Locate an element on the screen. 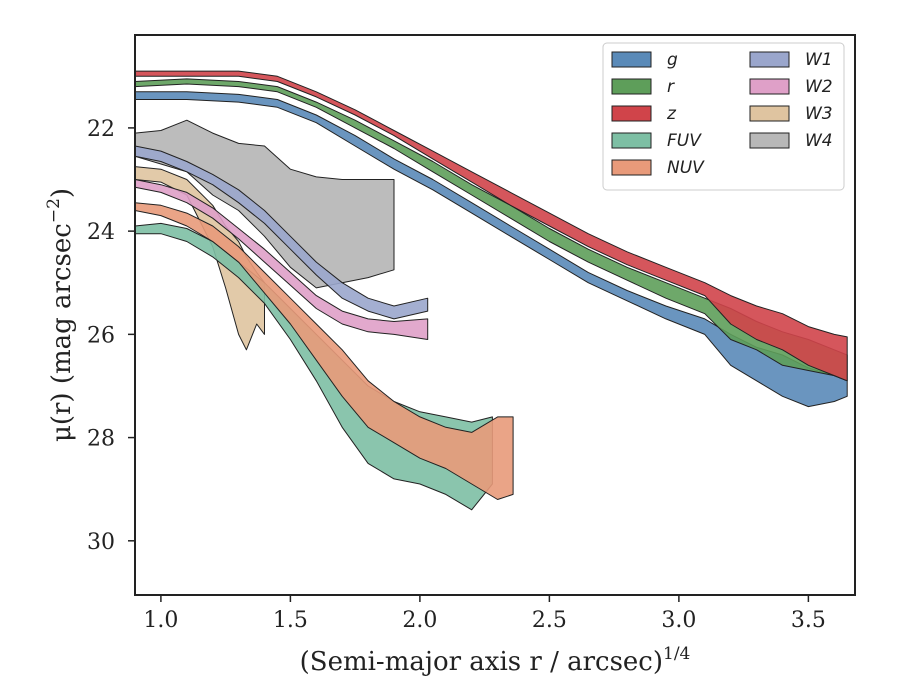 Image resolution: width=900 pixels, height=700 pixels. legend-label-g: g is located at coordinates (672, 60).